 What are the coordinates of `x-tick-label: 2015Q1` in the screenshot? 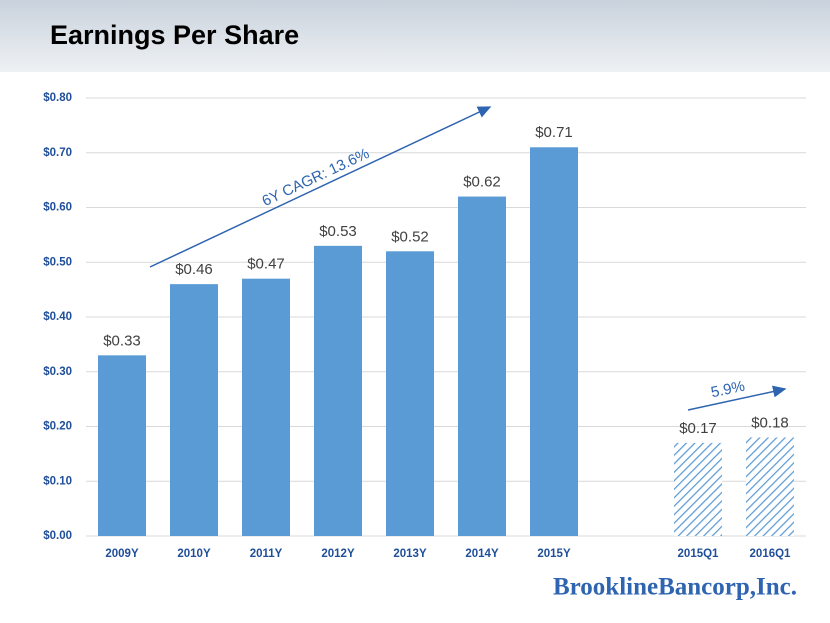 It's located at (699, 554).